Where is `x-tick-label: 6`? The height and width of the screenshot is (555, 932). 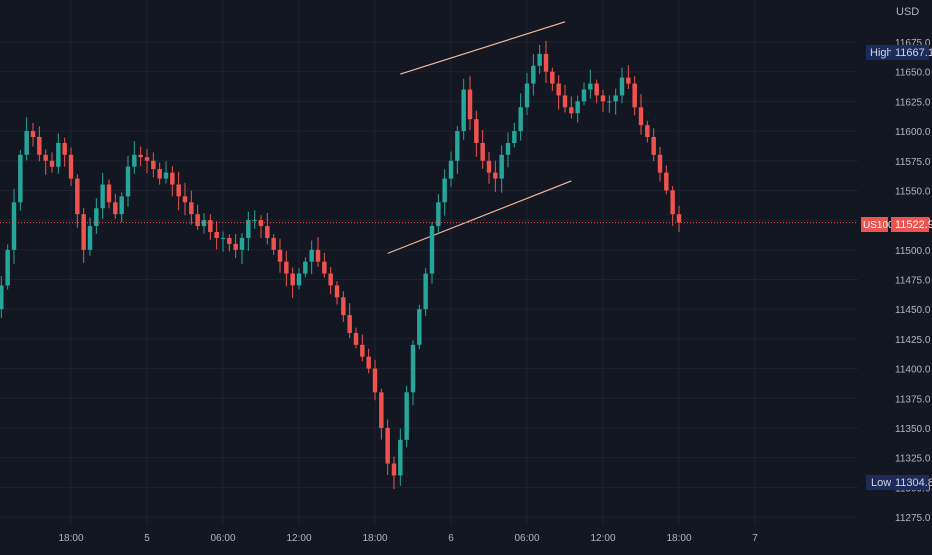 x-tick-label: 6 is located at coordinates (451, 538).